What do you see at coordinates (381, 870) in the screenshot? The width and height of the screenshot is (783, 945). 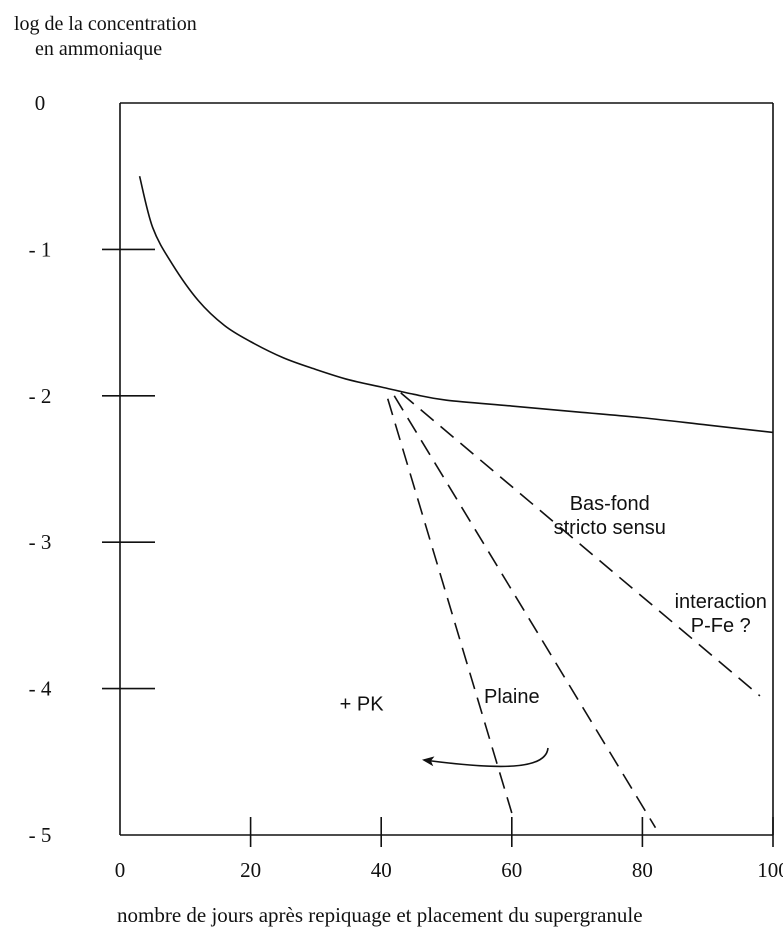 I see `x-tick-label-2: 40` at bounding box center [381, 870].